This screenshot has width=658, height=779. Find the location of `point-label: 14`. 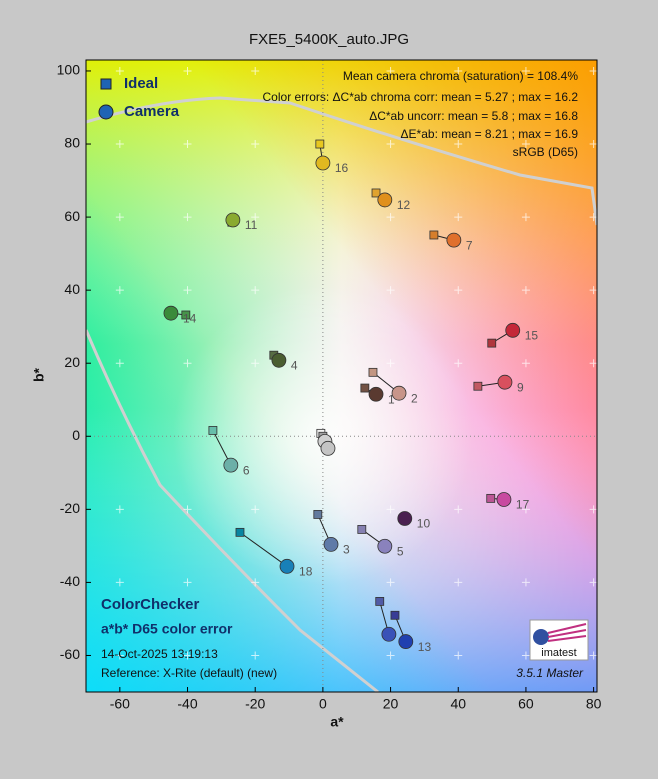

point-label: 14 is located at coordinates (190, 318).